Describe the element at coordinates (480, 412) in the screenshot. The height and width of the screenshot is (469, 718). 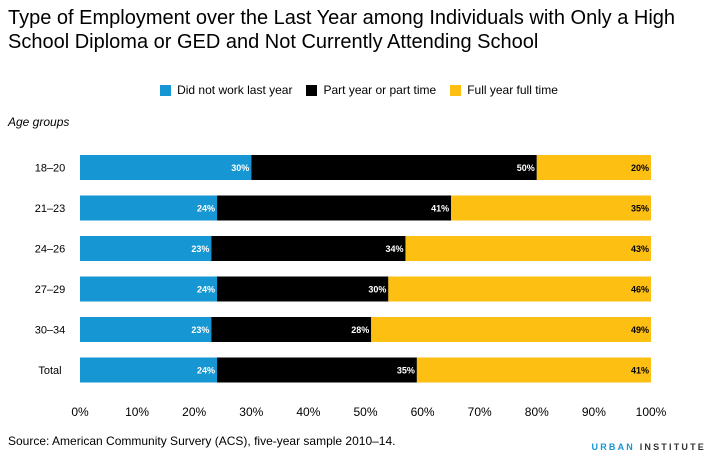
I see `x-tick-label: 70%` at that location.